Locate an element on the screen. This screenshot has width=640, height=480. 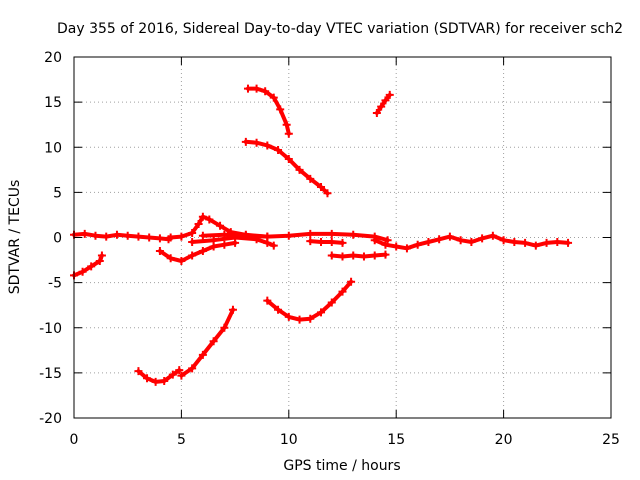
x-tick-label: 25 is located at coordinates (611, 440).